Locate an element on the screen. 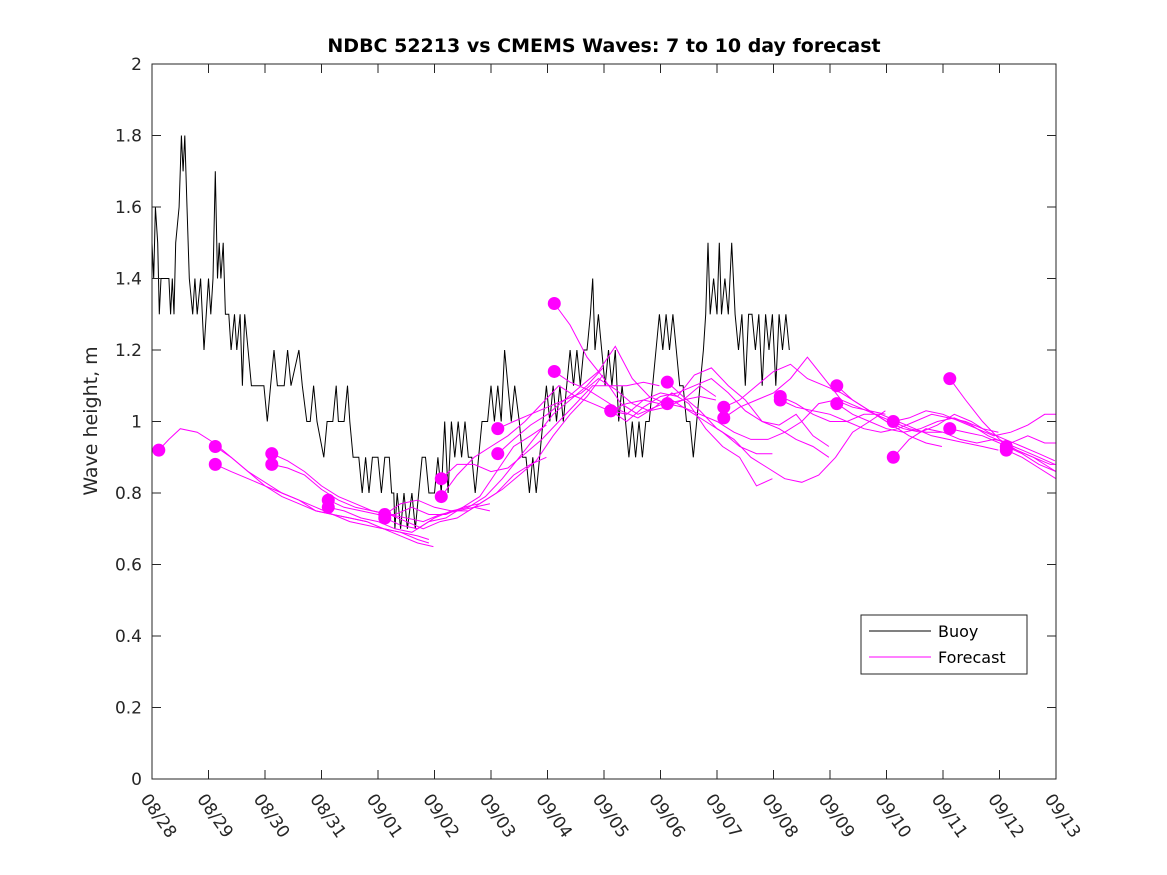  legend-box is located at coordinates (944, 644).